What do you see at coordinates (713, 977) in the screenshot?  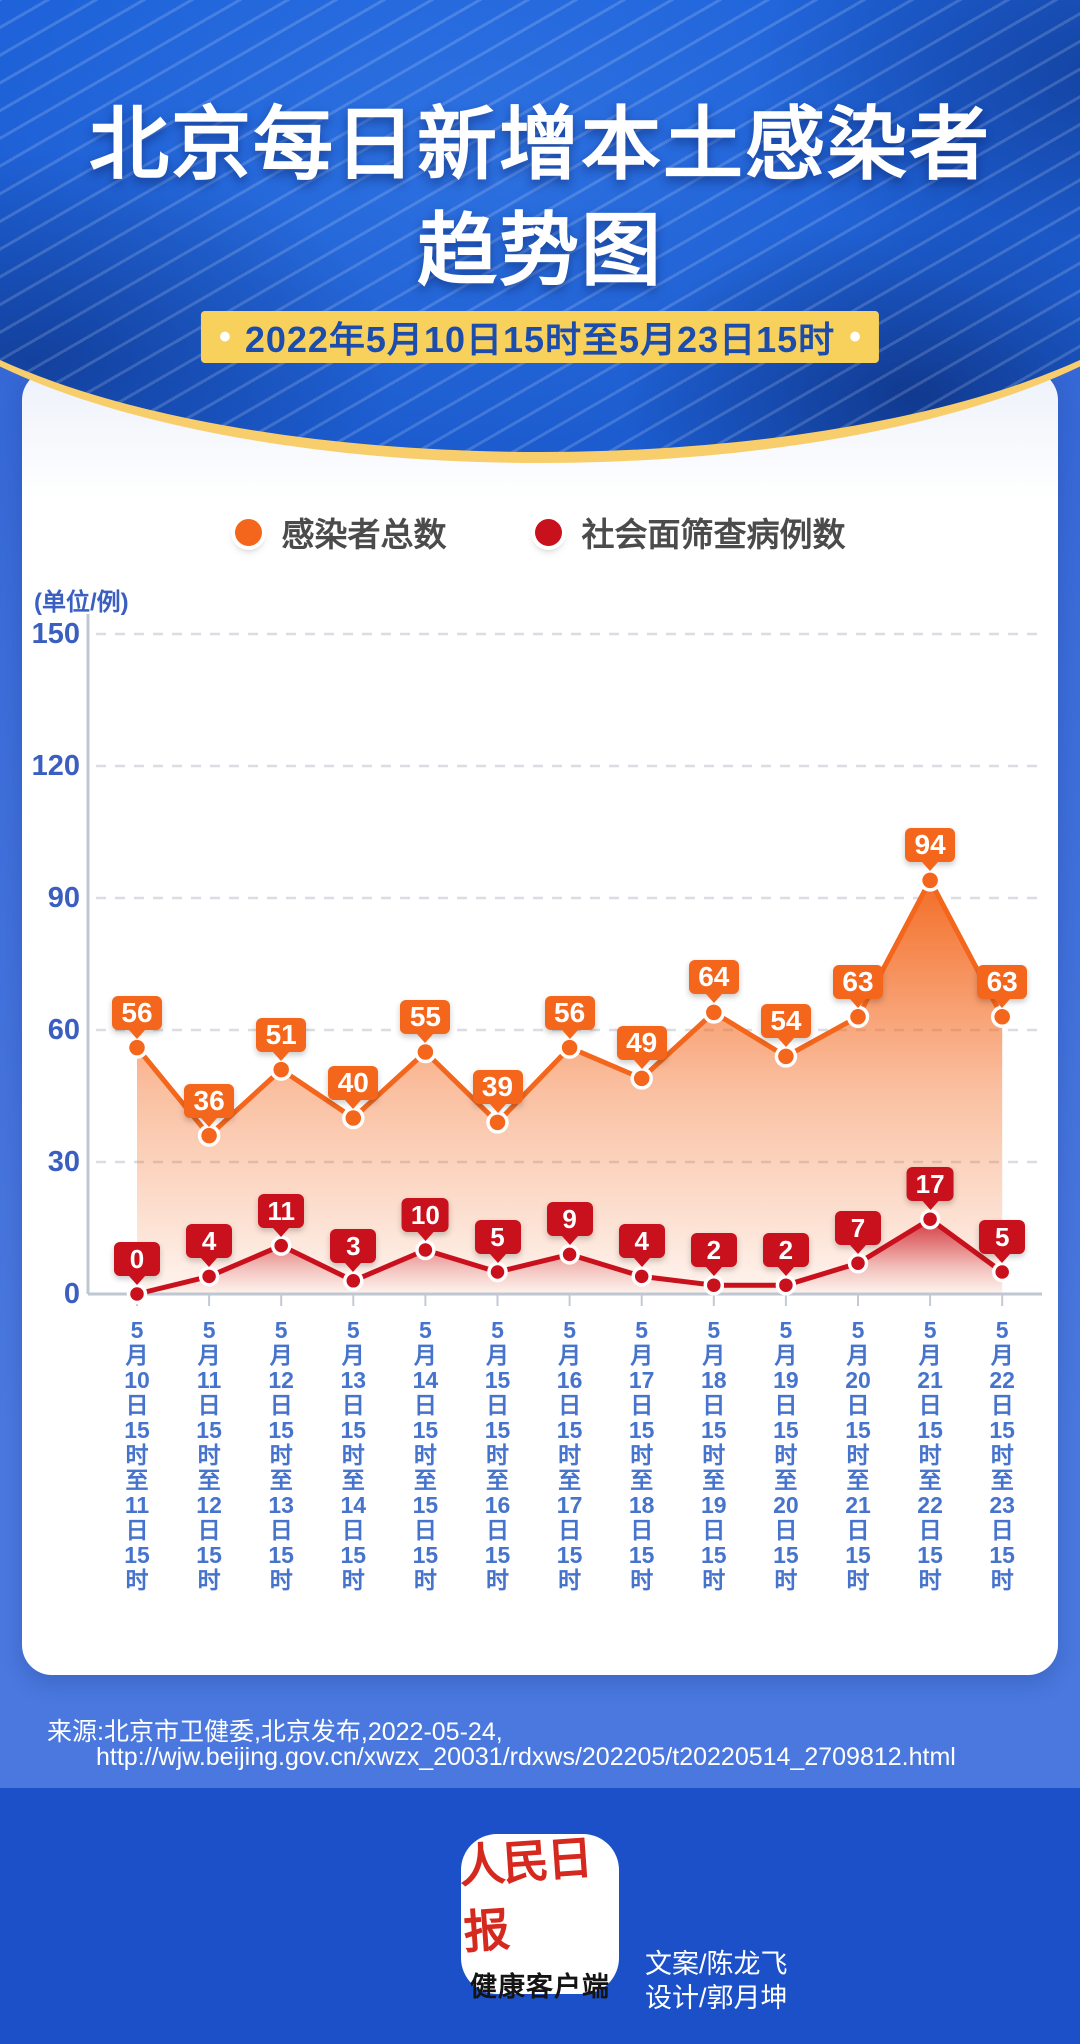 I see `value-tag-total: 64` at bounding box center [713, 977].